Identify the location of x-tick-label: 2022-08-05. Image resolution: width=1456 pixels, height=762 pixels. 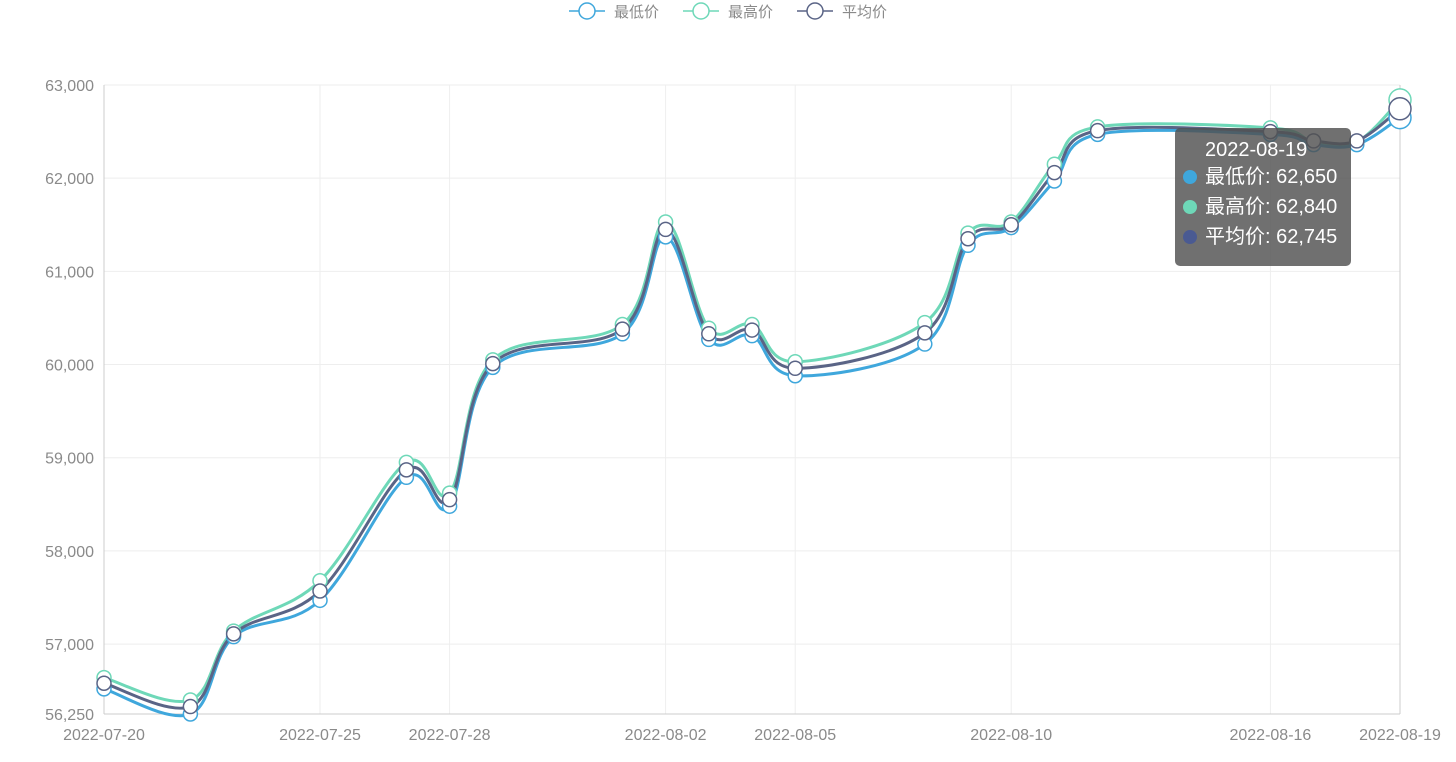
(795, 735).